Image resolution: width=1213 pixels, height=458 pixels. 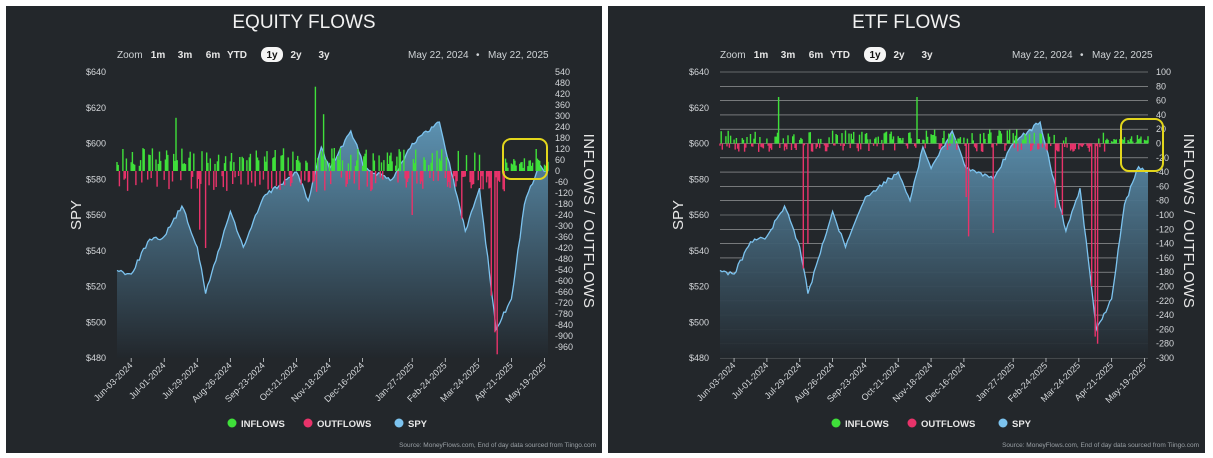 What do you see at coordinates (1165, 215) in the screenshot?
I see `right-axis-tick: -100` at bounding box center [1165, 215].